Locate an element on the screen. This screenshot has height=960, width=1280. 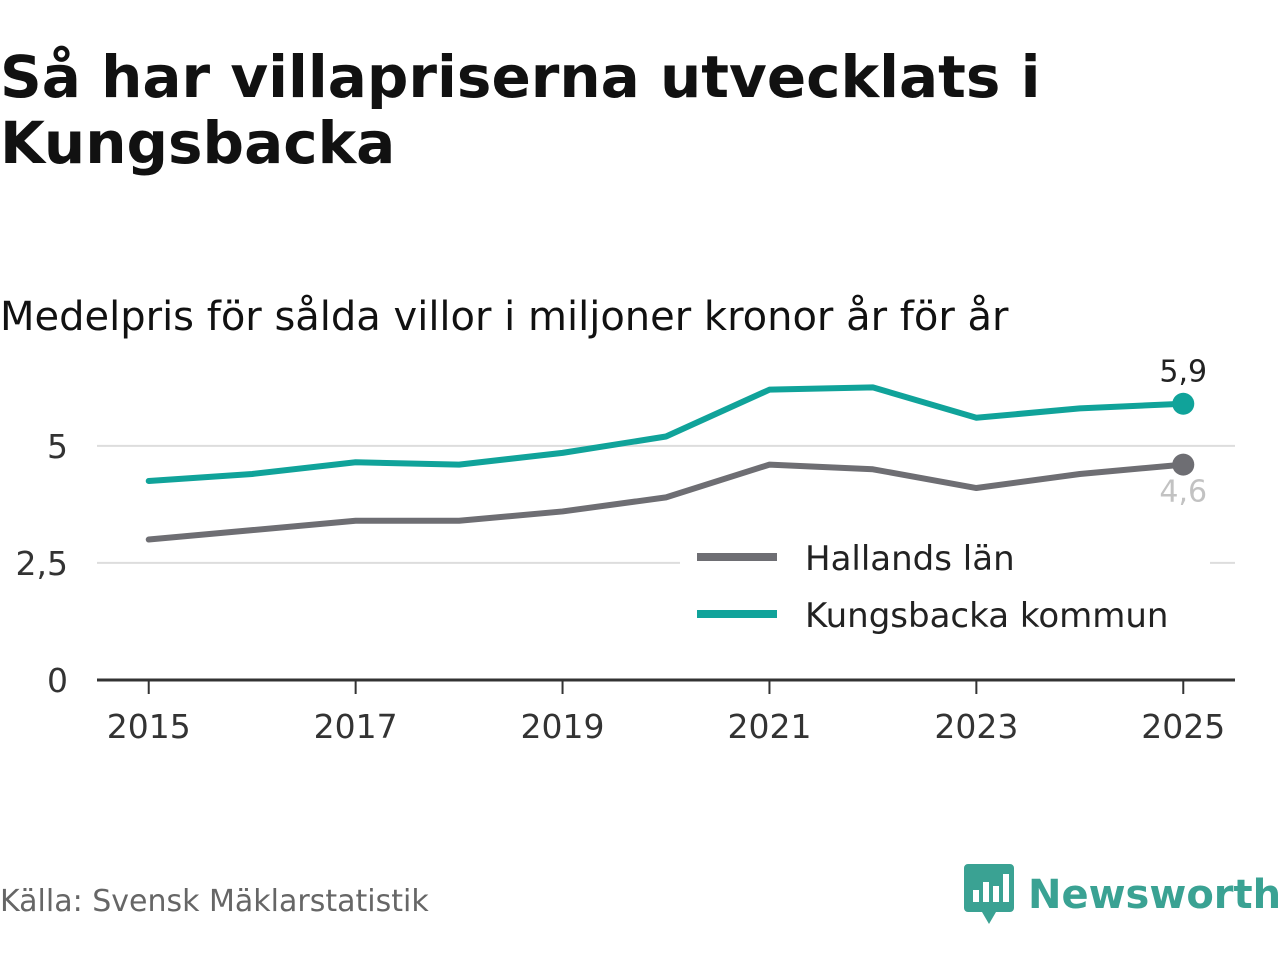
y-tick-label: 0 is located at coordinates (57, 680).